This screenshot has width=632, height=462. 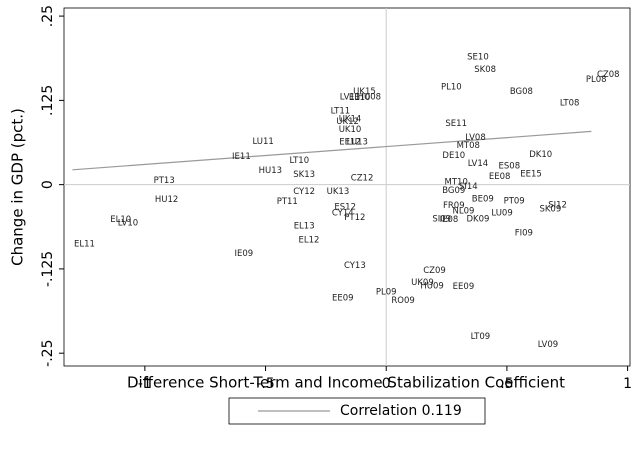 What do you see at coordinates (463, 211) in the screenshot?
I see `point-label: NL09` at bounding box center [463, 211].